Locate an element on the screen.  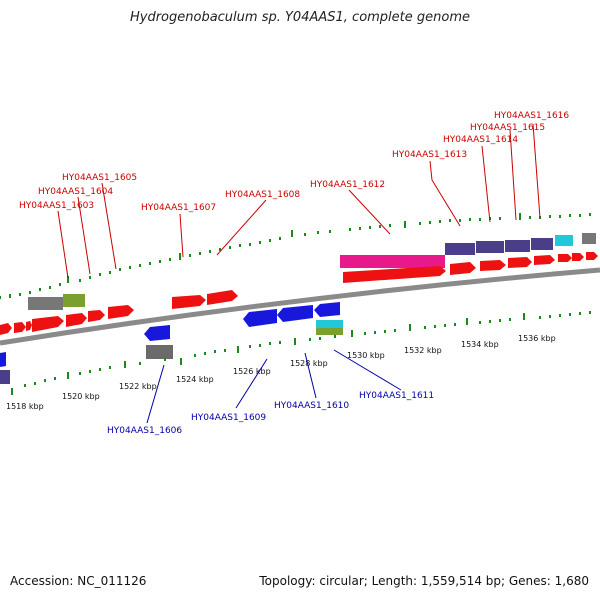
tick-label: 1534 kbp is located at coordinates (480, 344).